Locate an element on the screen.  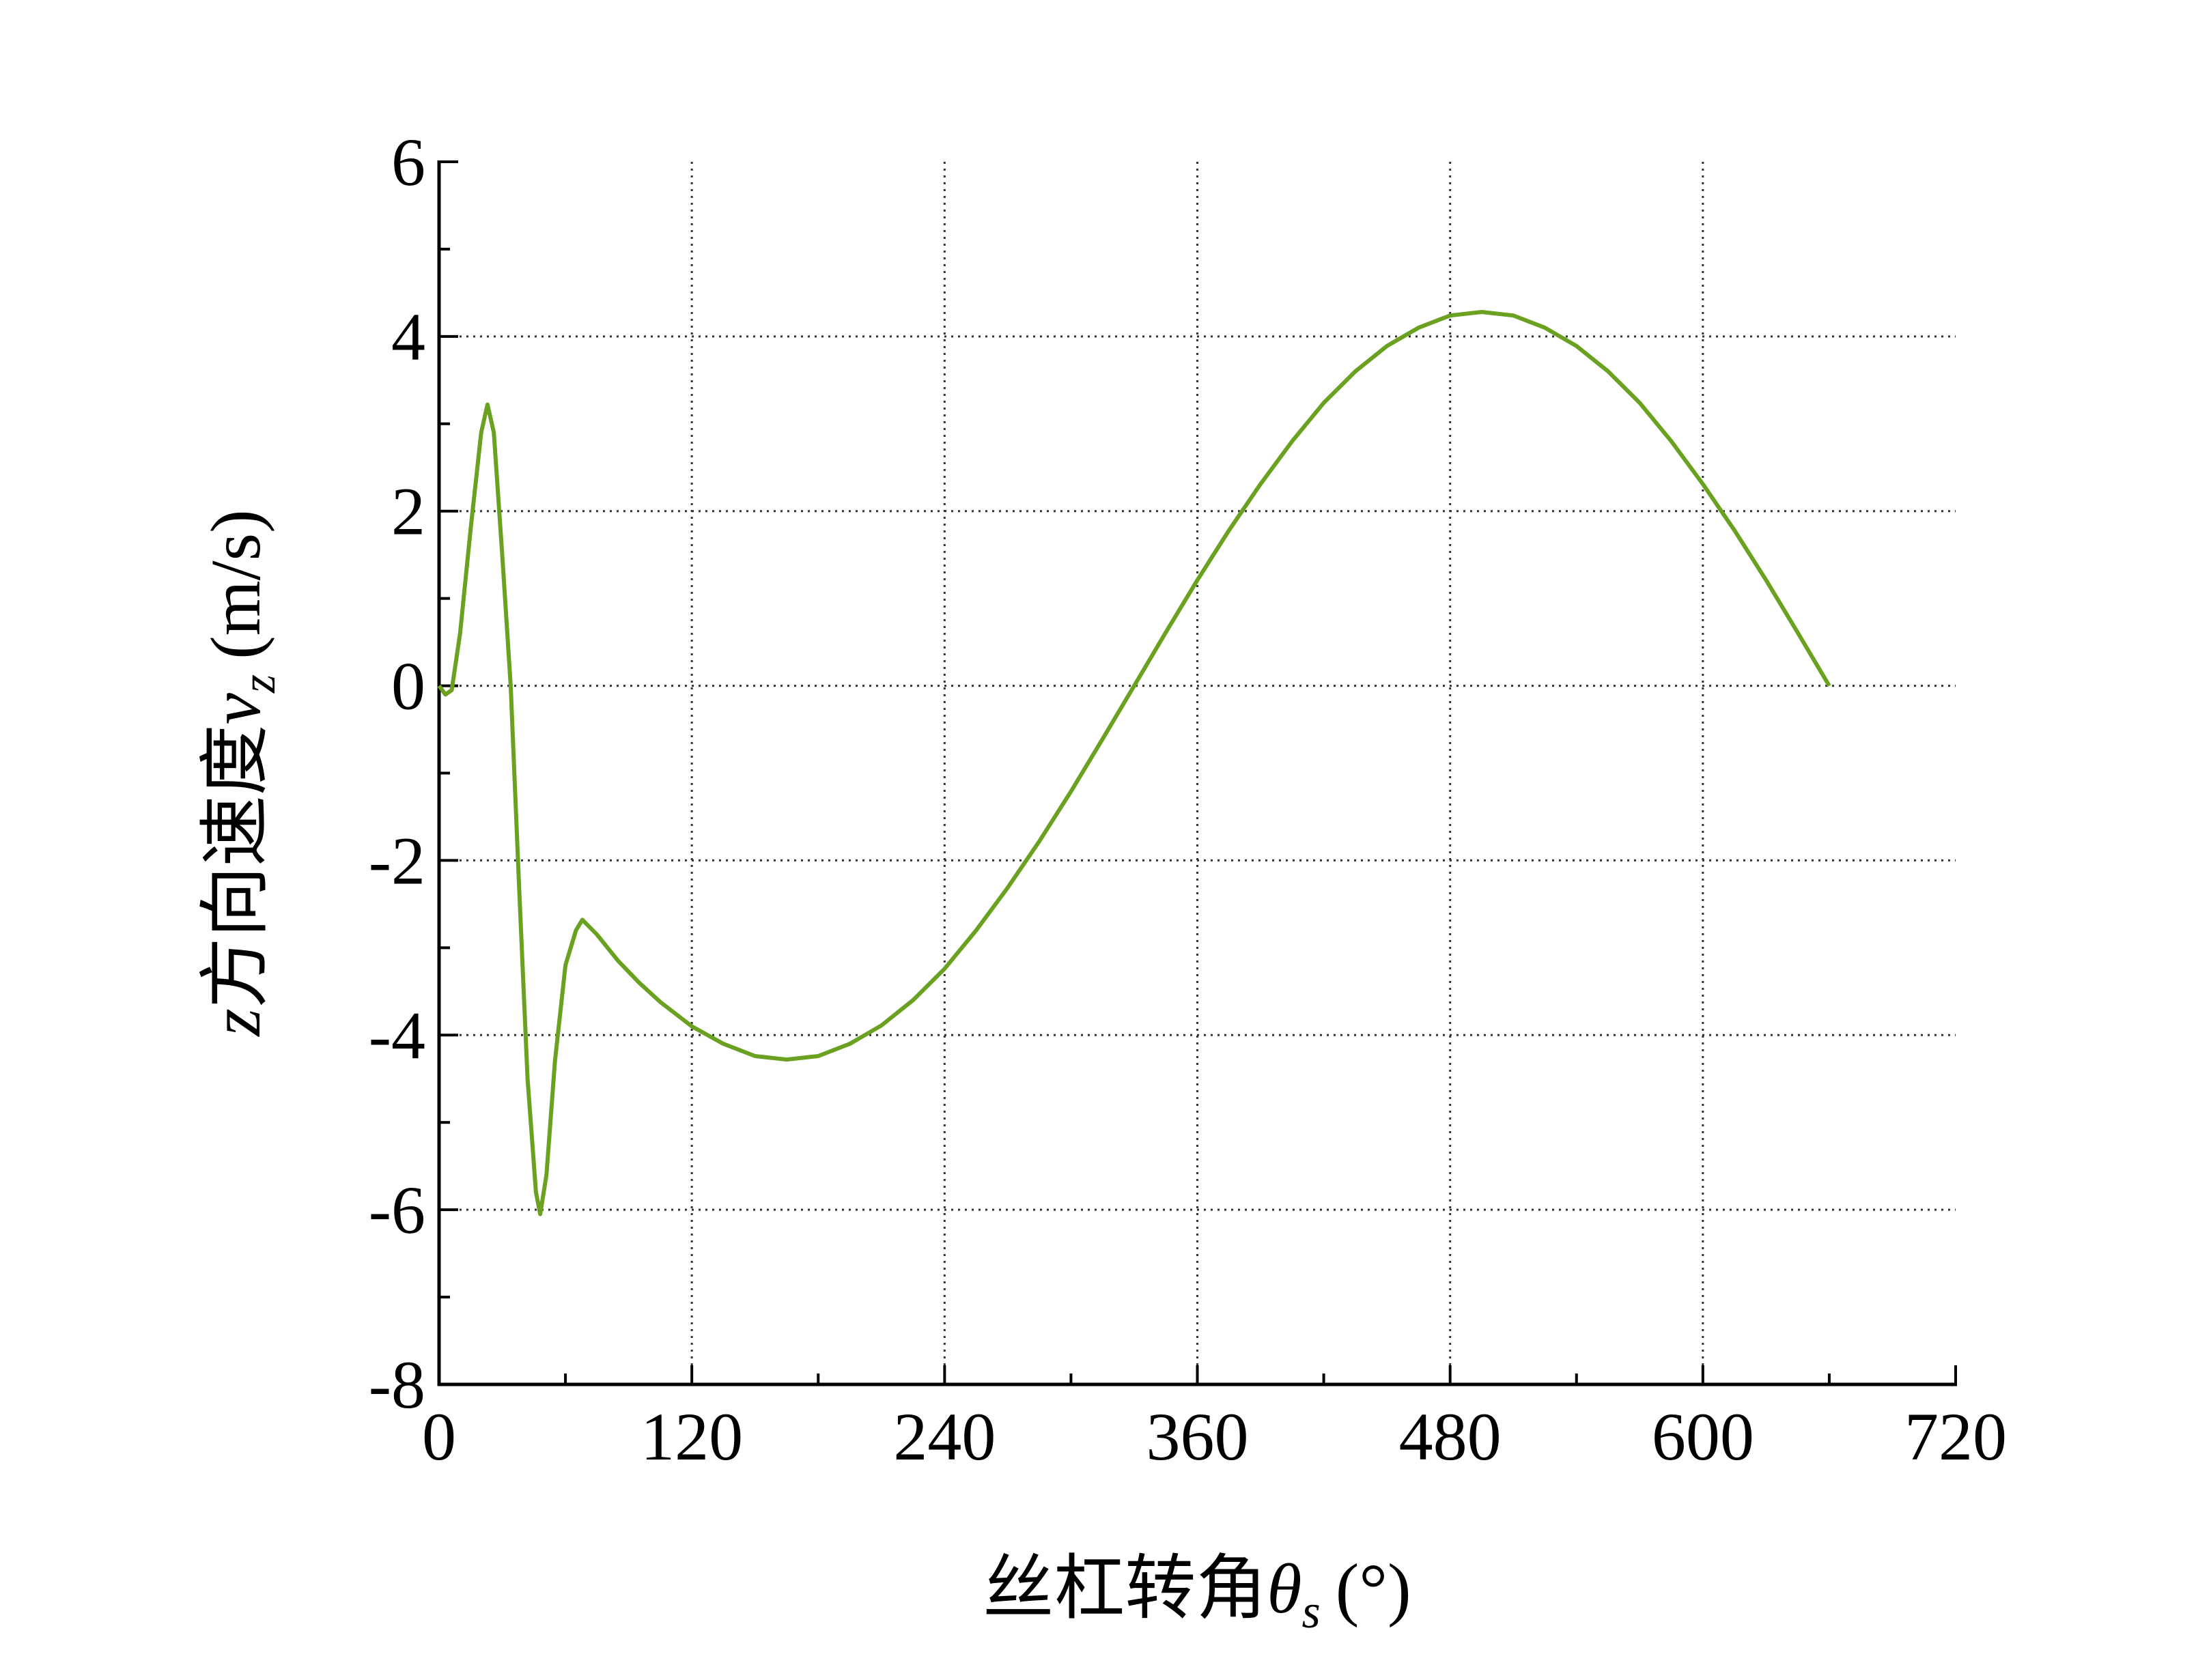
x-tick-label: 0 is located at coordinates (439, 1437).